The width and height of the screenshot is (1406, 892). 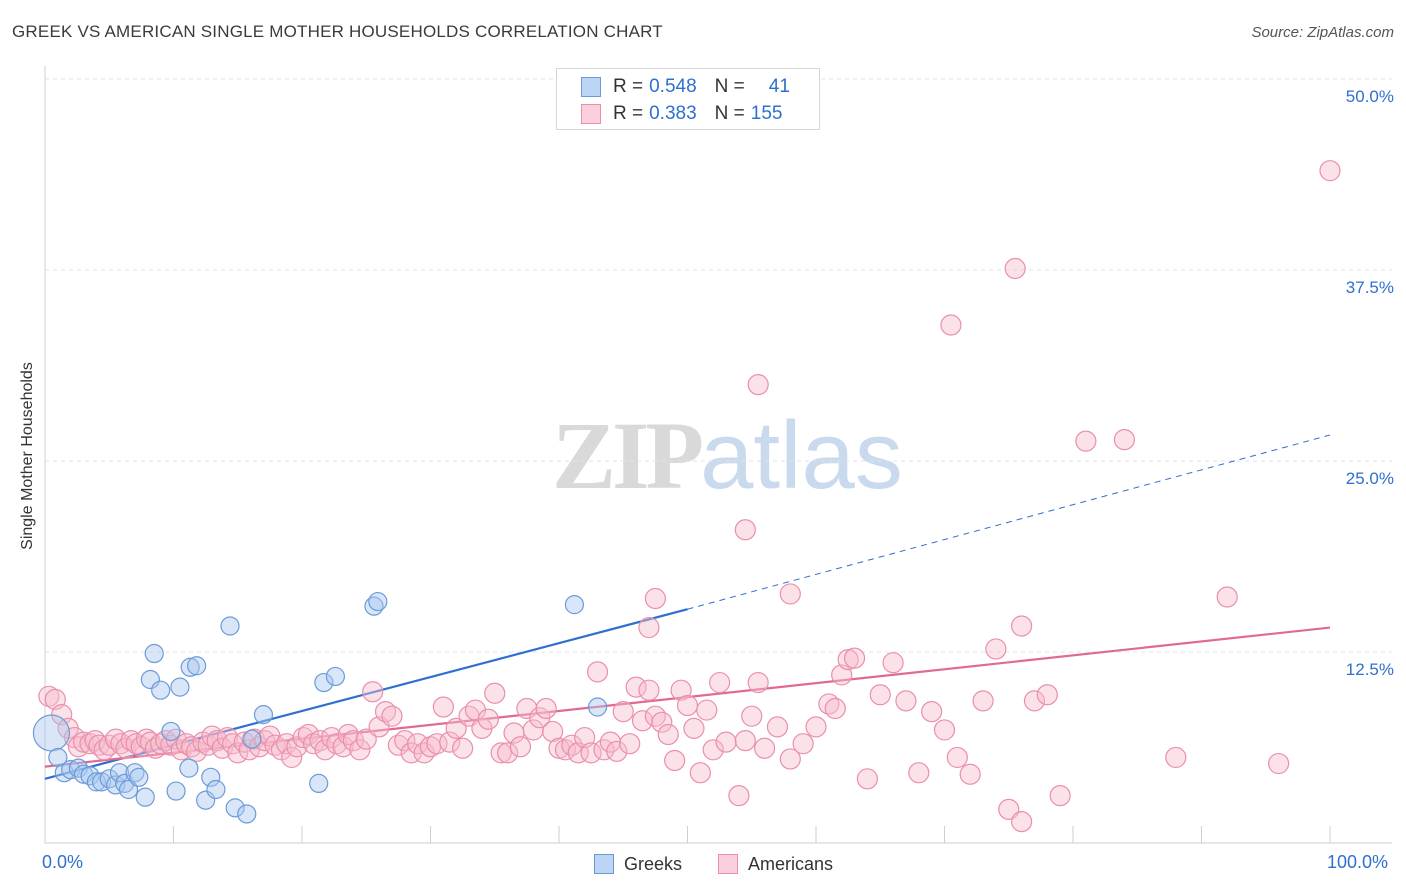 I want to click on americans-n-label: N =, so click(x=729, y=113).